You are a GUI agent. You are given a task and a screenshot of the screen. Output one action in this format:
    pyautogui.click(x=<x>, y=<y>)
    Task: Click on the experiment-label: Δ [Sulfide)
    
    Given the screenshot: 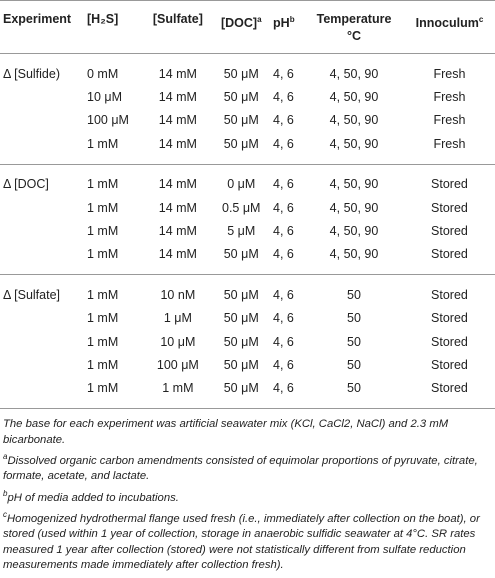 What is the action you would take?
    pyautogui.click(x=31, y=73)
    